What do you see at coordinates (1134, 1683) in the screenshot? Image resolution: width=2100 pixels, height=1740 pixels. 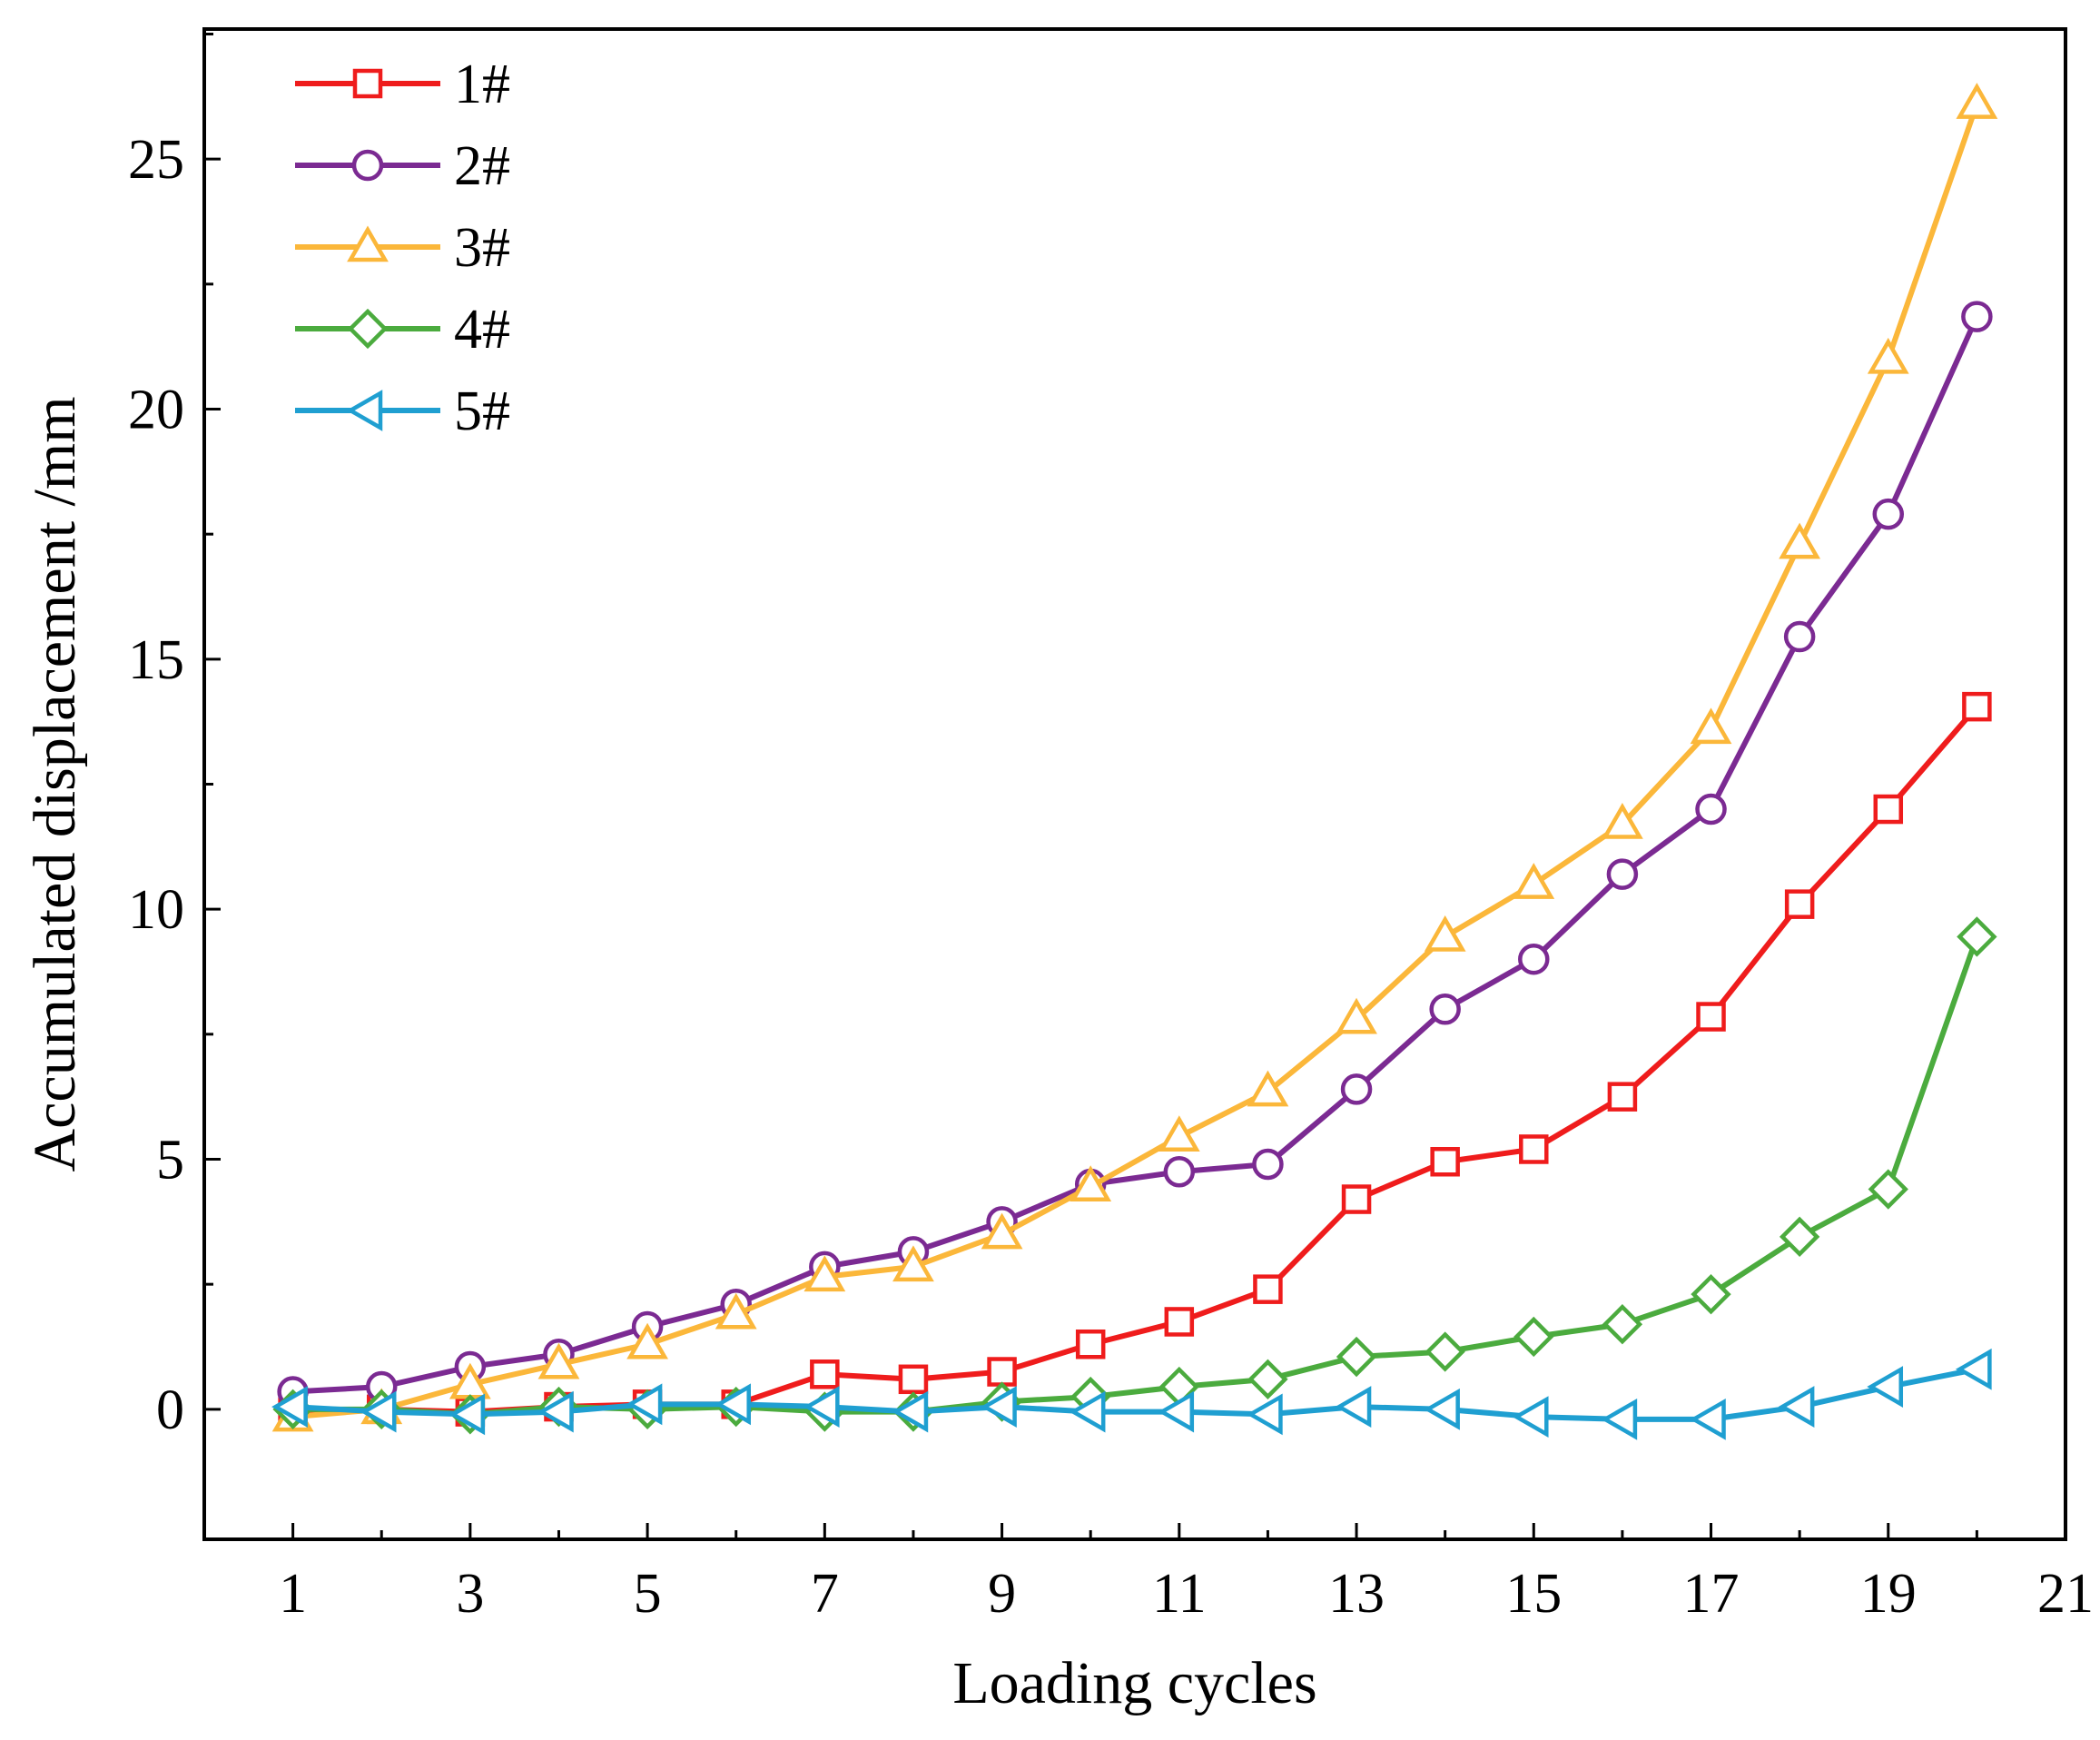 I see `x-axis-label: Loading cycles` at bounding box center [1134, 1683].